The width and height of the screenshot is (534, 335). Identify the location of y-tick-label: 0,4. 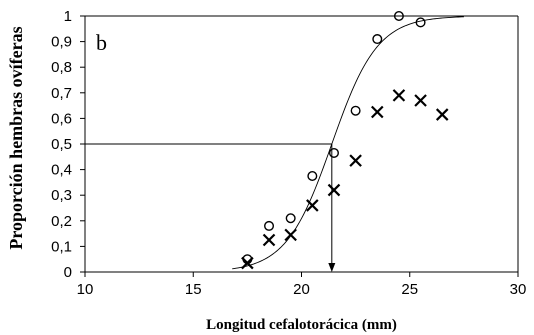
(61, 170).